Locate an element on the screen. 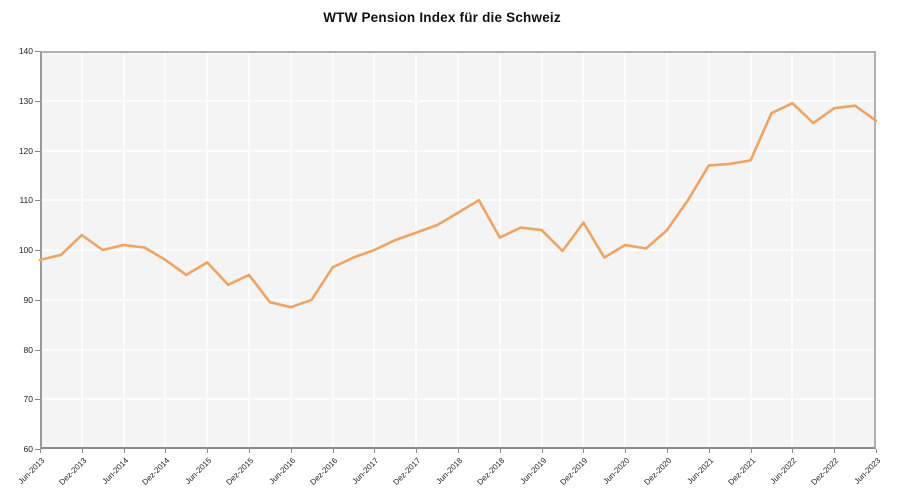  x-tick-label: Jun-2013 is located at coordinates (31, 471).